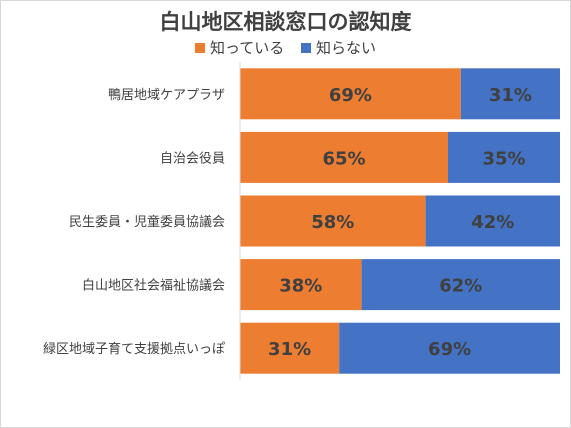  Describe the element at coordinates (192, 158) in the screenshot. I see `category-label-1: 自治会役員` at that location.